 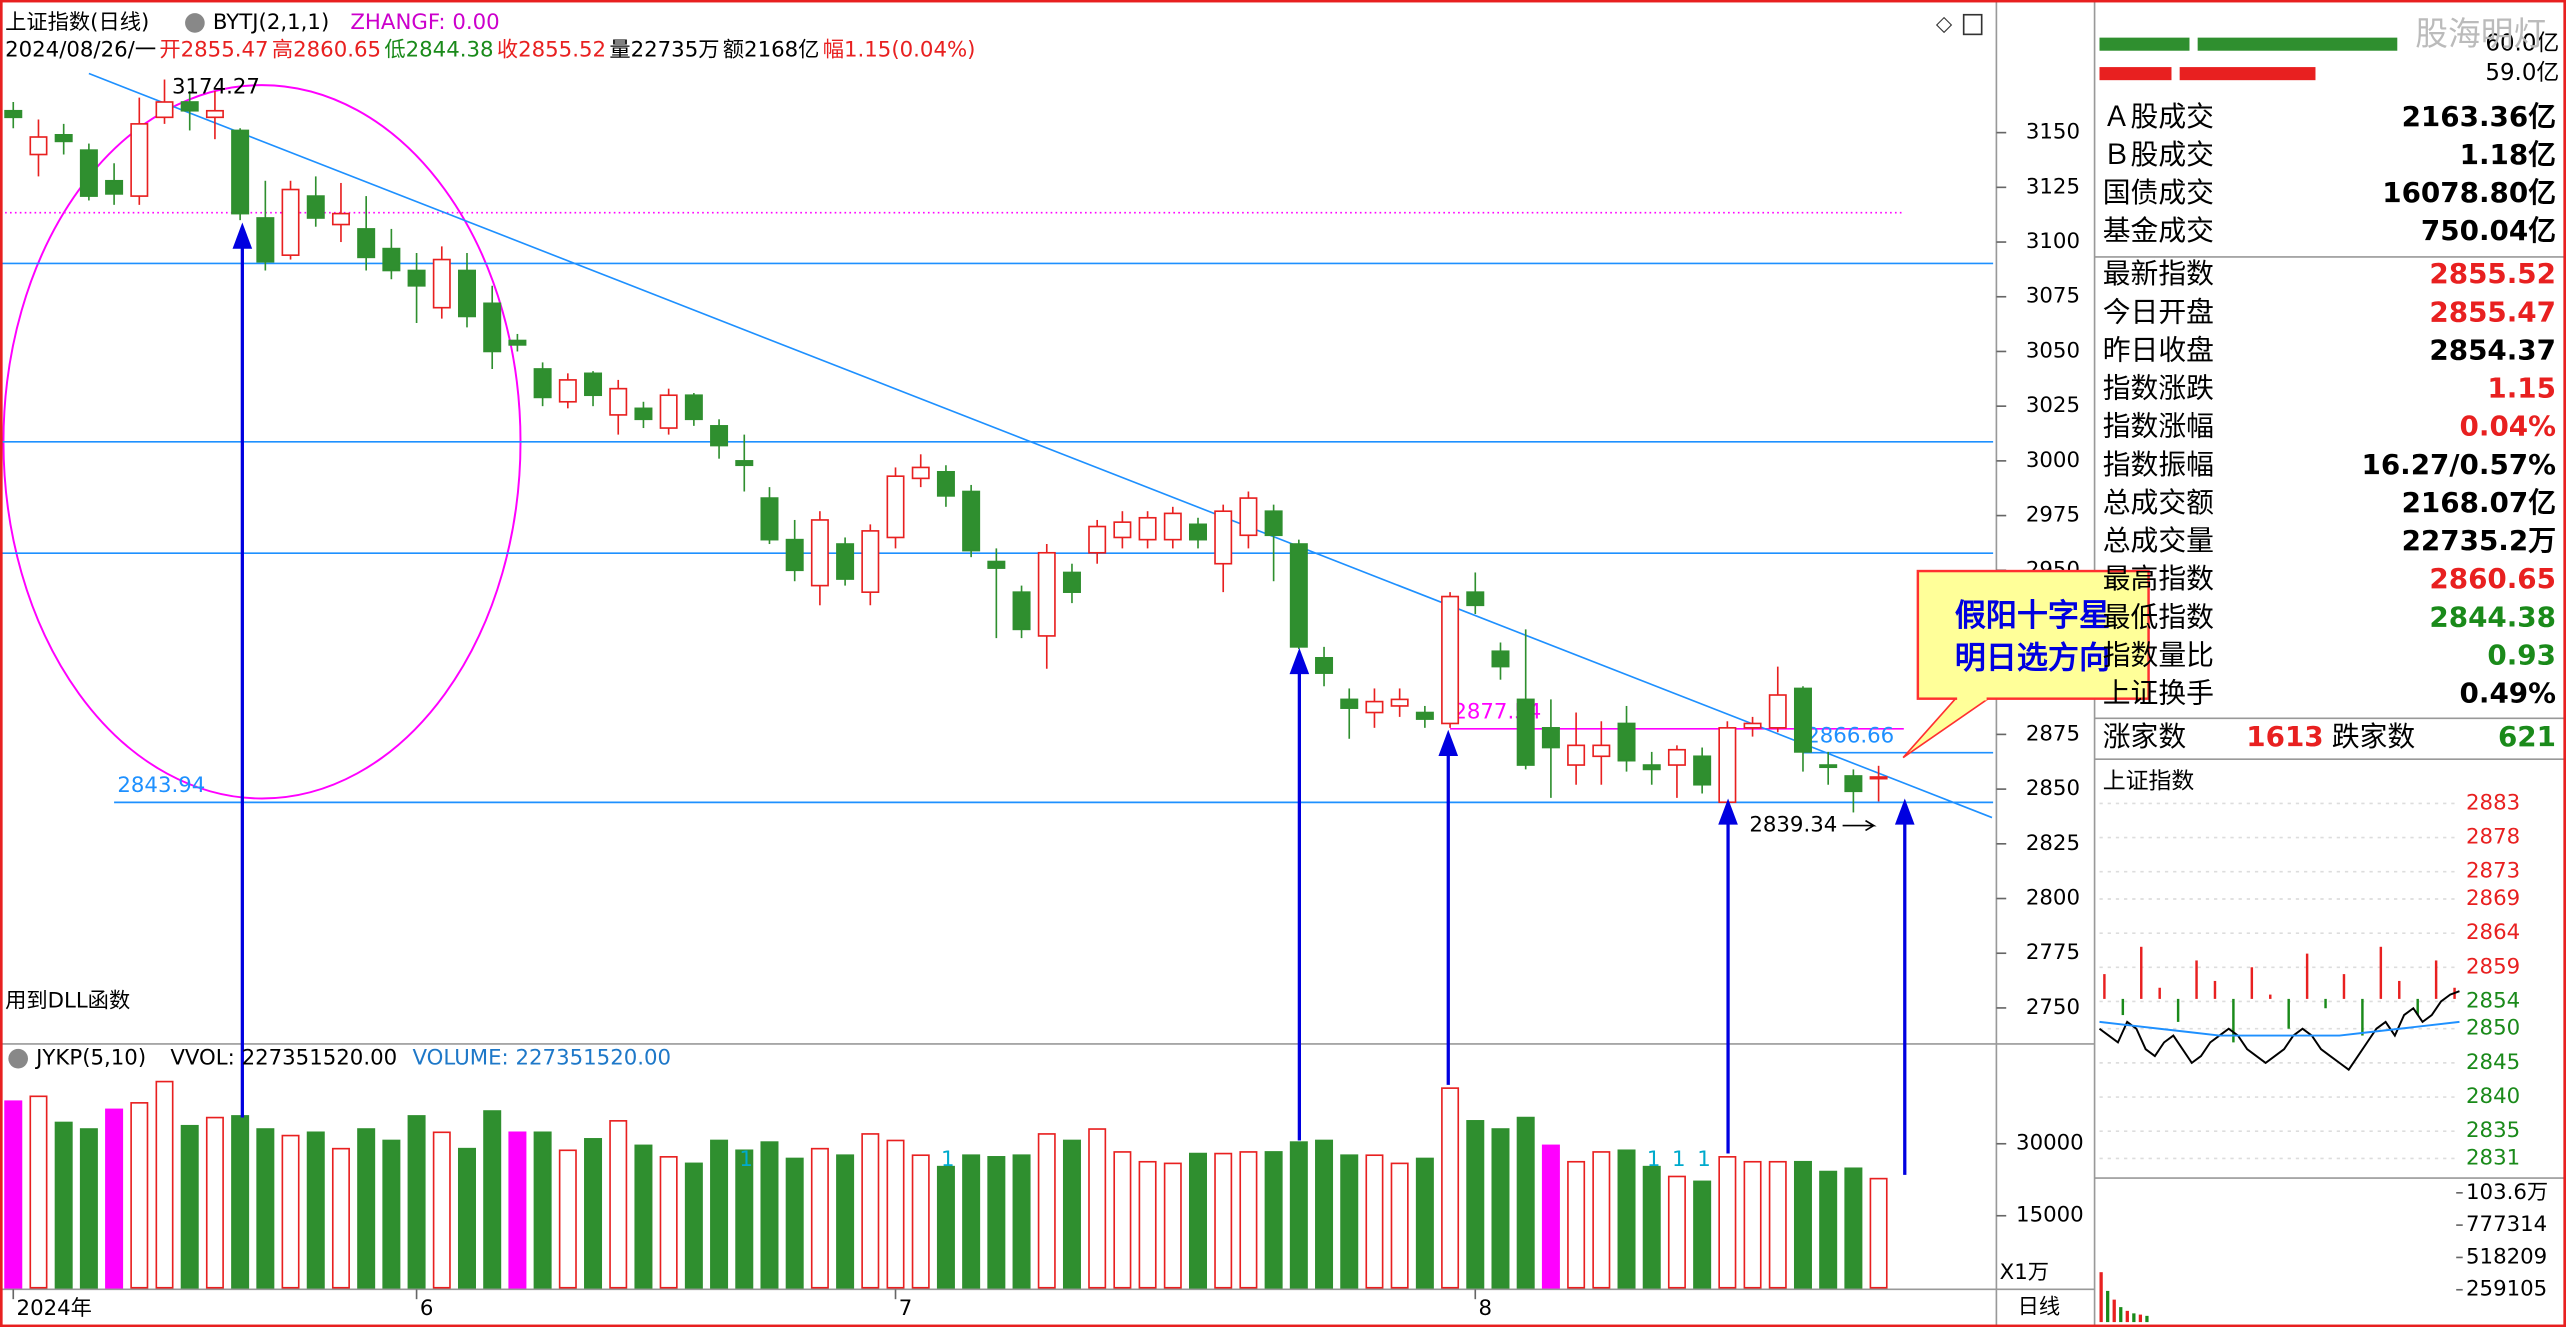 What do you see at coordinates (2158, 388) in the screenshot?
I see `row-label: 指数涨跌` at bounding box center [2158, 388].